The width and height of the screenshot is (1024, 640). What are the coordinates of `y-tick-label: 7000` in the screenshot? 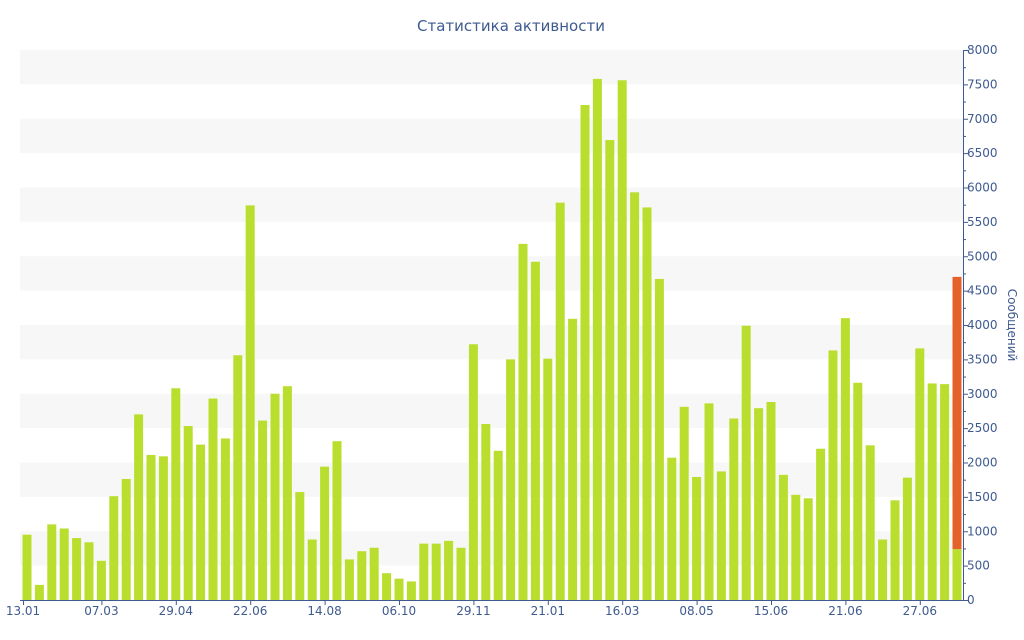 It's located at (982, 119).